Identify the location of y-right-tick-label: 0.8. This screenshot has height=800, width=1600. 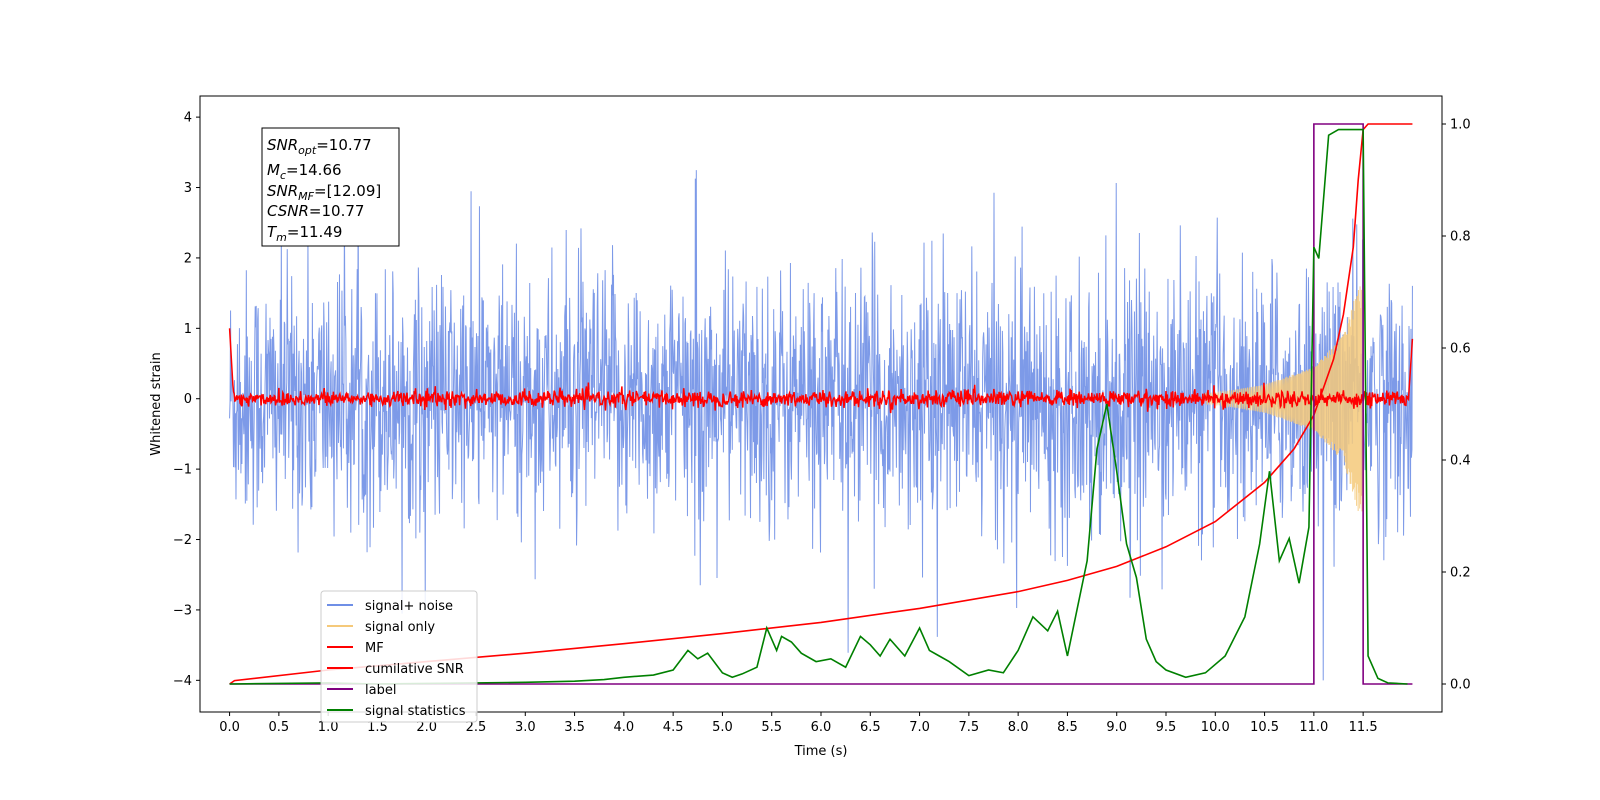
(1460, 237).